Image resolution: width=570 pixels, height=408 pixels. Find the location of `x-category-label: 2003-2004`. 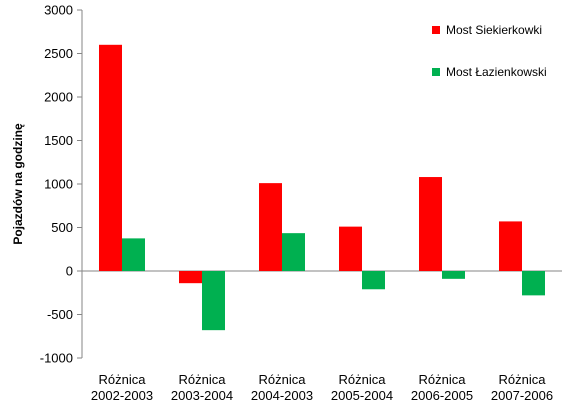

x-category-label: 2003-2004 is located at coordinates (202, 395).